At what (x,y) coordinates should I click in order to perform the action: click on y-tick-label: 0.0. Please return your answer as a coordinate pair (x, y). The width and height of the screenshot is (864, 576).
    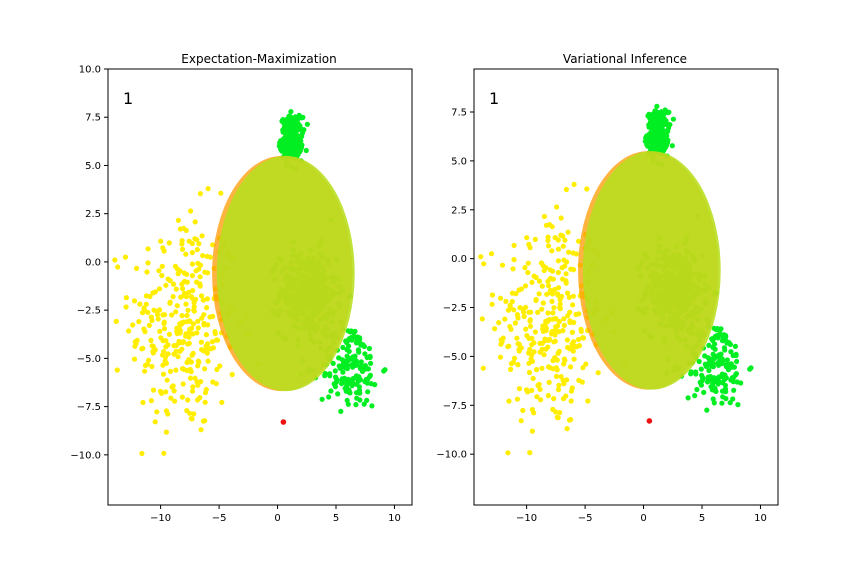
    Looking at the image, I should click on (459, 259).